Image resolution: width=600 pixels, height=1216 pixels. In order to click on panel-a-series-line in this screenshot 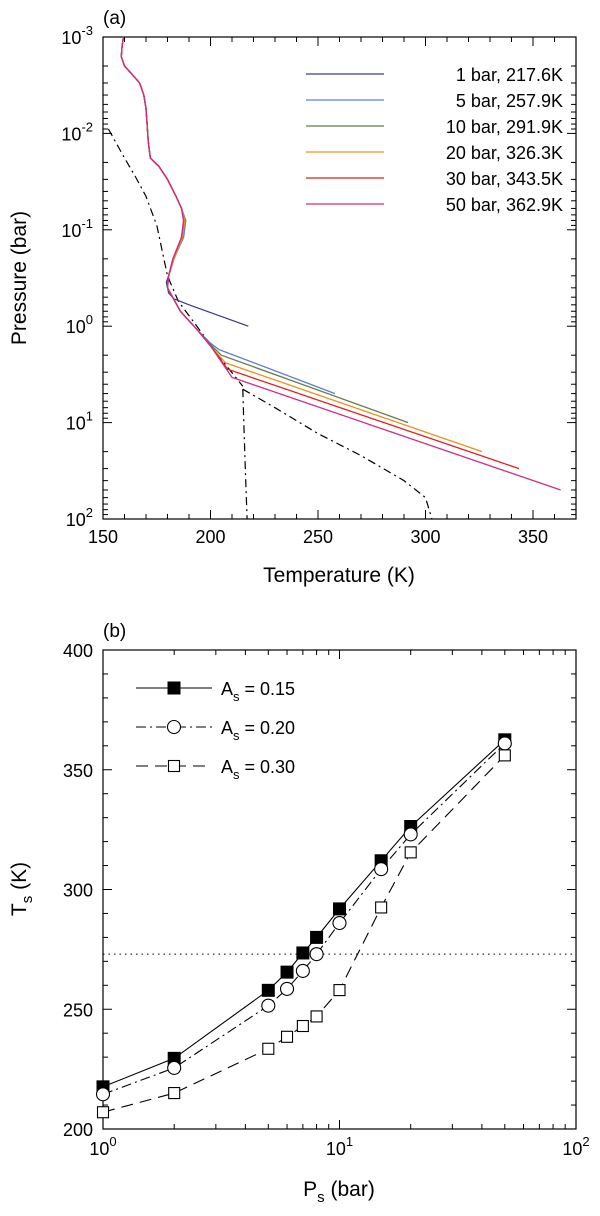, I will do `click(184, 181)`.